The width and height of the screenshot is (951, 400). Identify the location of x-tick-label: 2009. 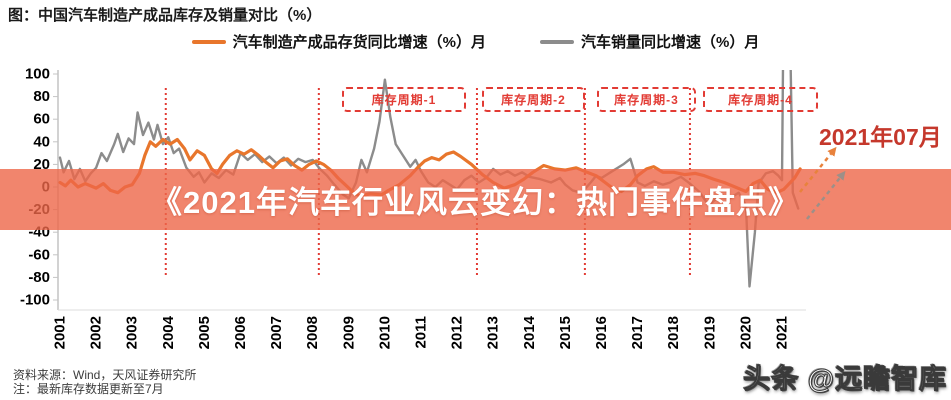
(348, 332).